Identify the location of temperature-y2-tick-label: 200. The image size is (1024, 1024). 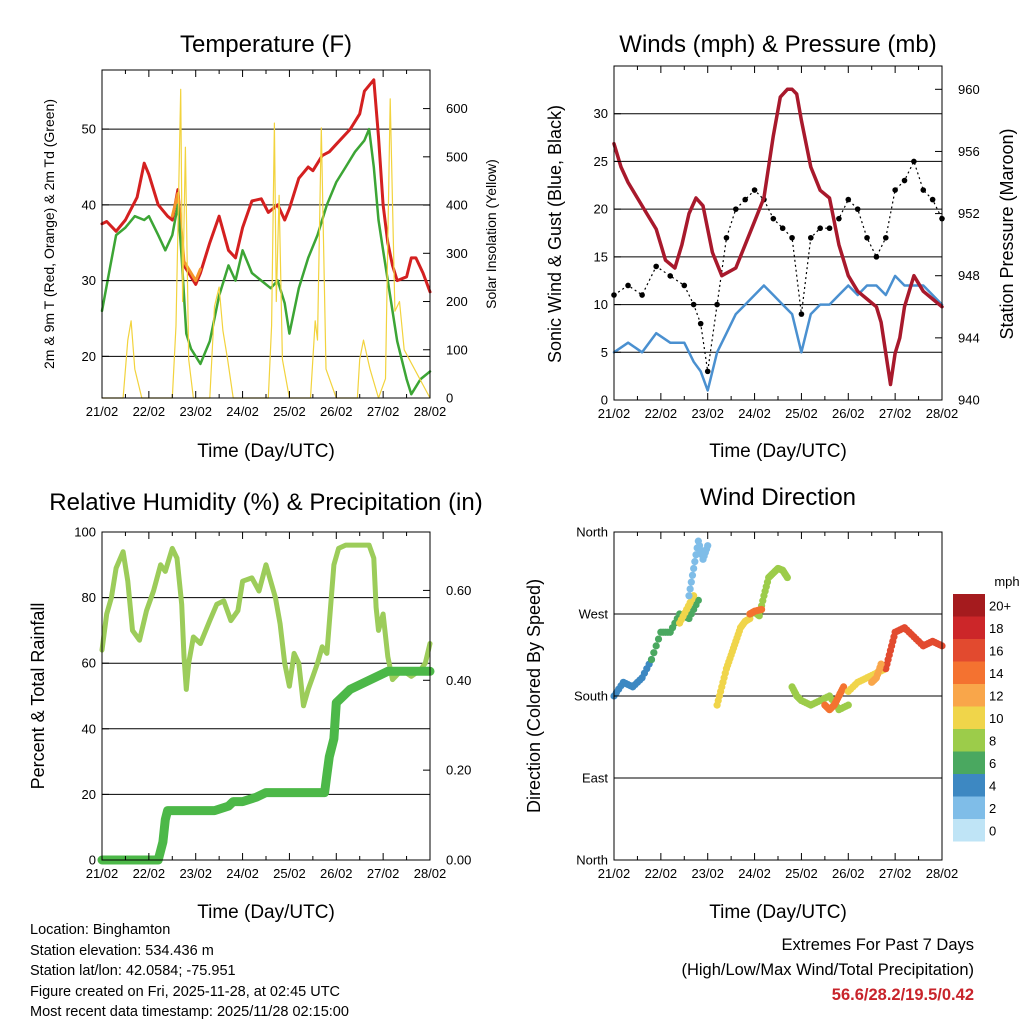
(457, 301).